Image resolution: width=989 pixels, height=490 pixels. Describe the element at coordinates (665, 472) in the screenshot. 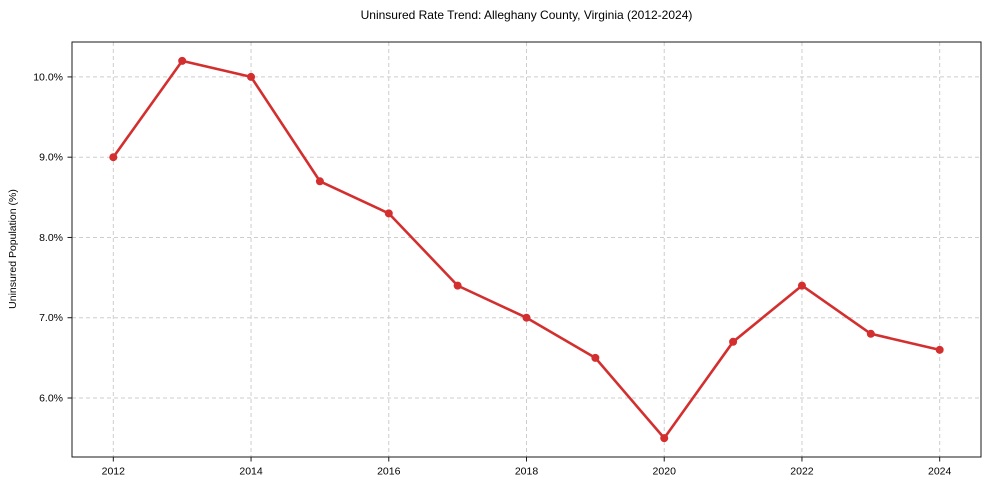

I see `x-tick-label: 2020` at that location.